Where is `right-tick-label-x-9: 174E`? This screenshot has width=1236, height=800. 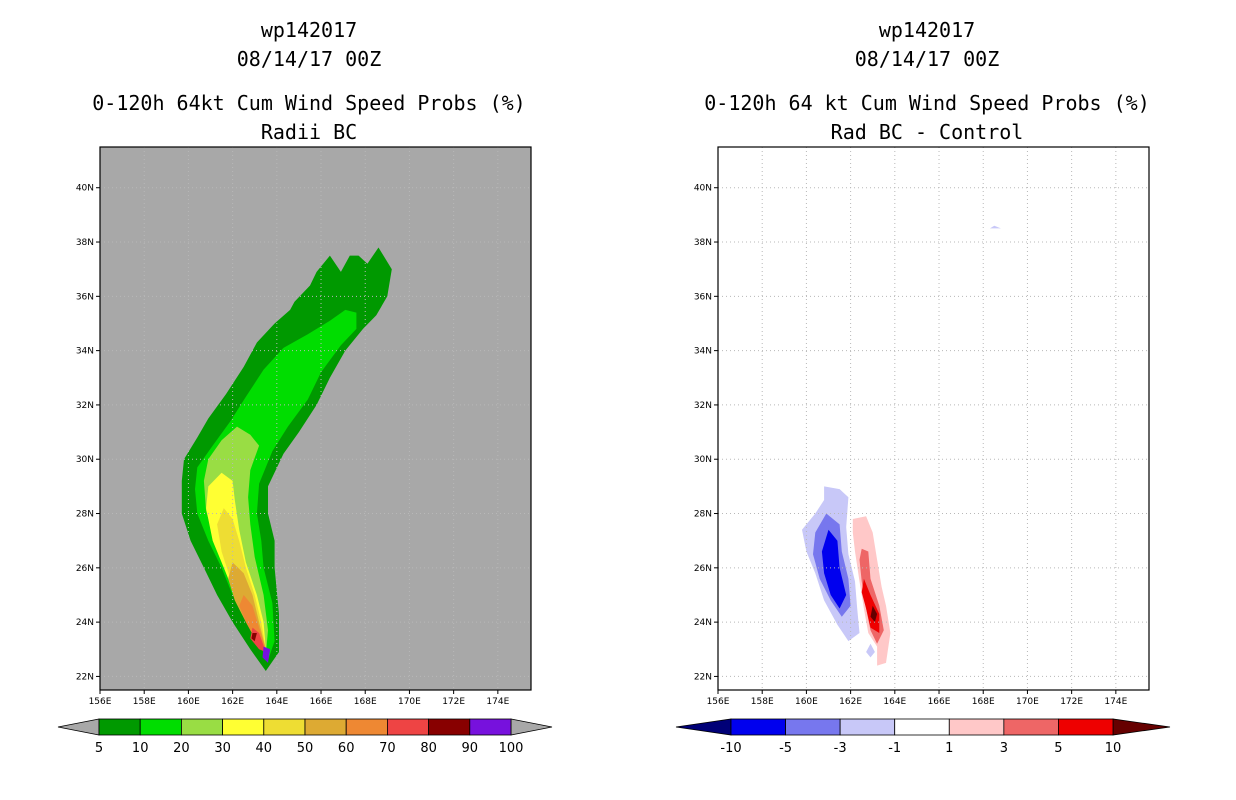 right-tick-label-x-9: 174E is located at coordinates (1115, 702).